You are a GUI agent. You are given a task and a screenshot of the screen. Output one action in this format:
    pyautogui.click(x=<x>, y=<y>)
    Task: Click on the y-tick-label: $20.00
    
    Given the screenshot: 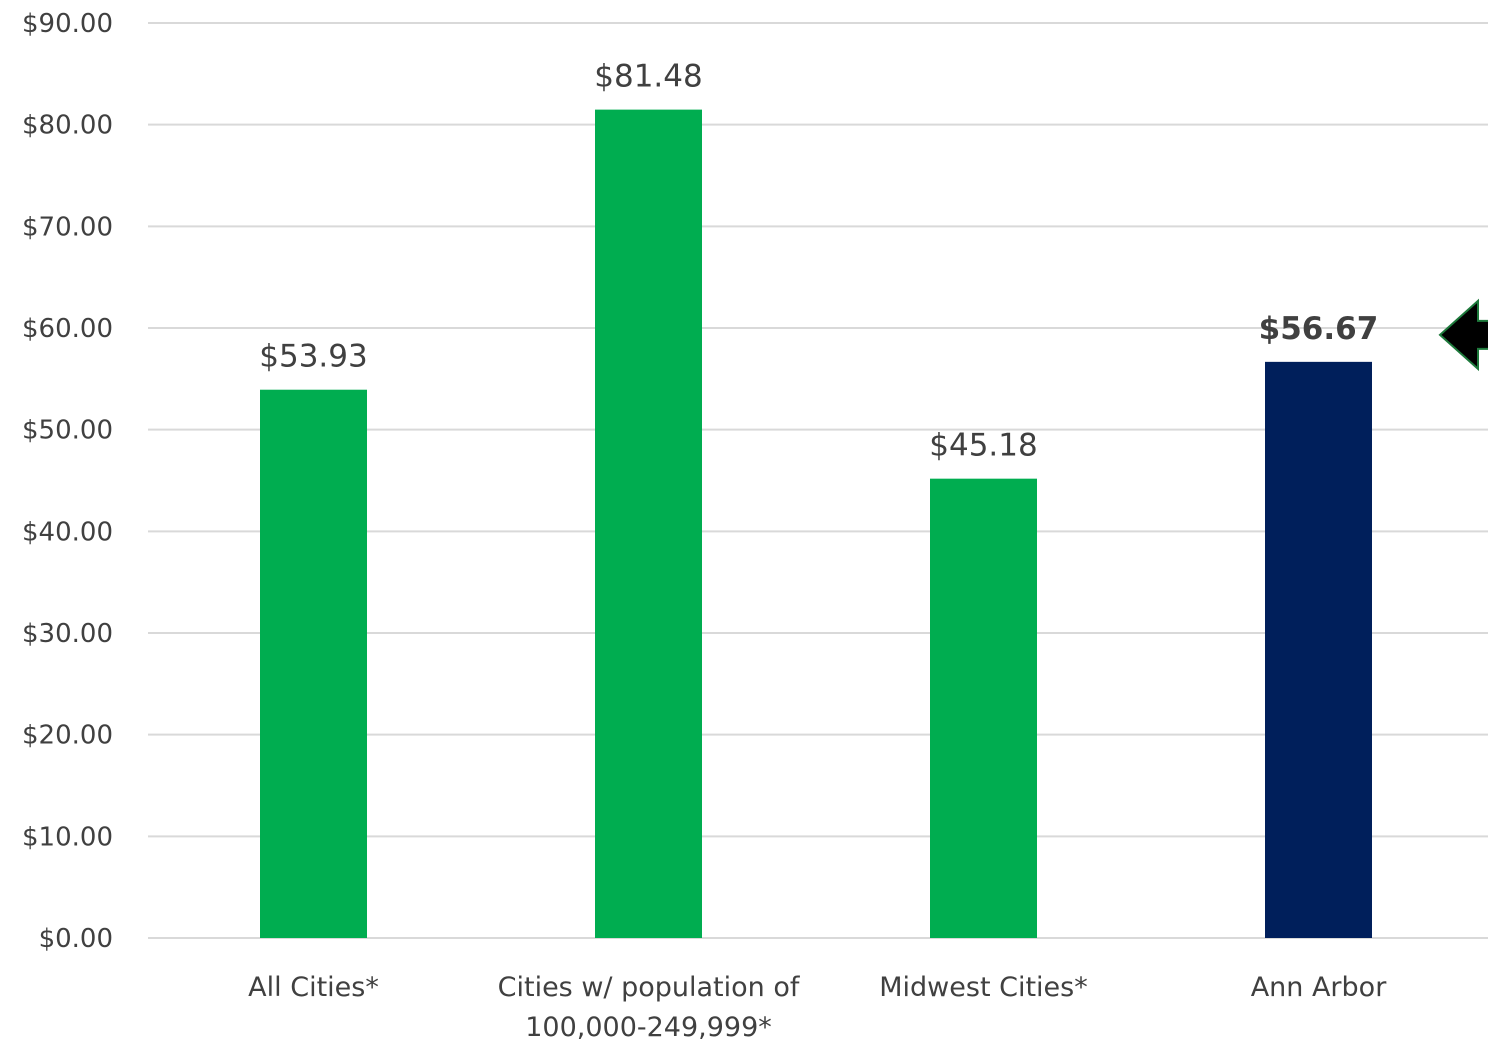 What is the action you would take?
    pyautogui.click(x=67, y=736)
    